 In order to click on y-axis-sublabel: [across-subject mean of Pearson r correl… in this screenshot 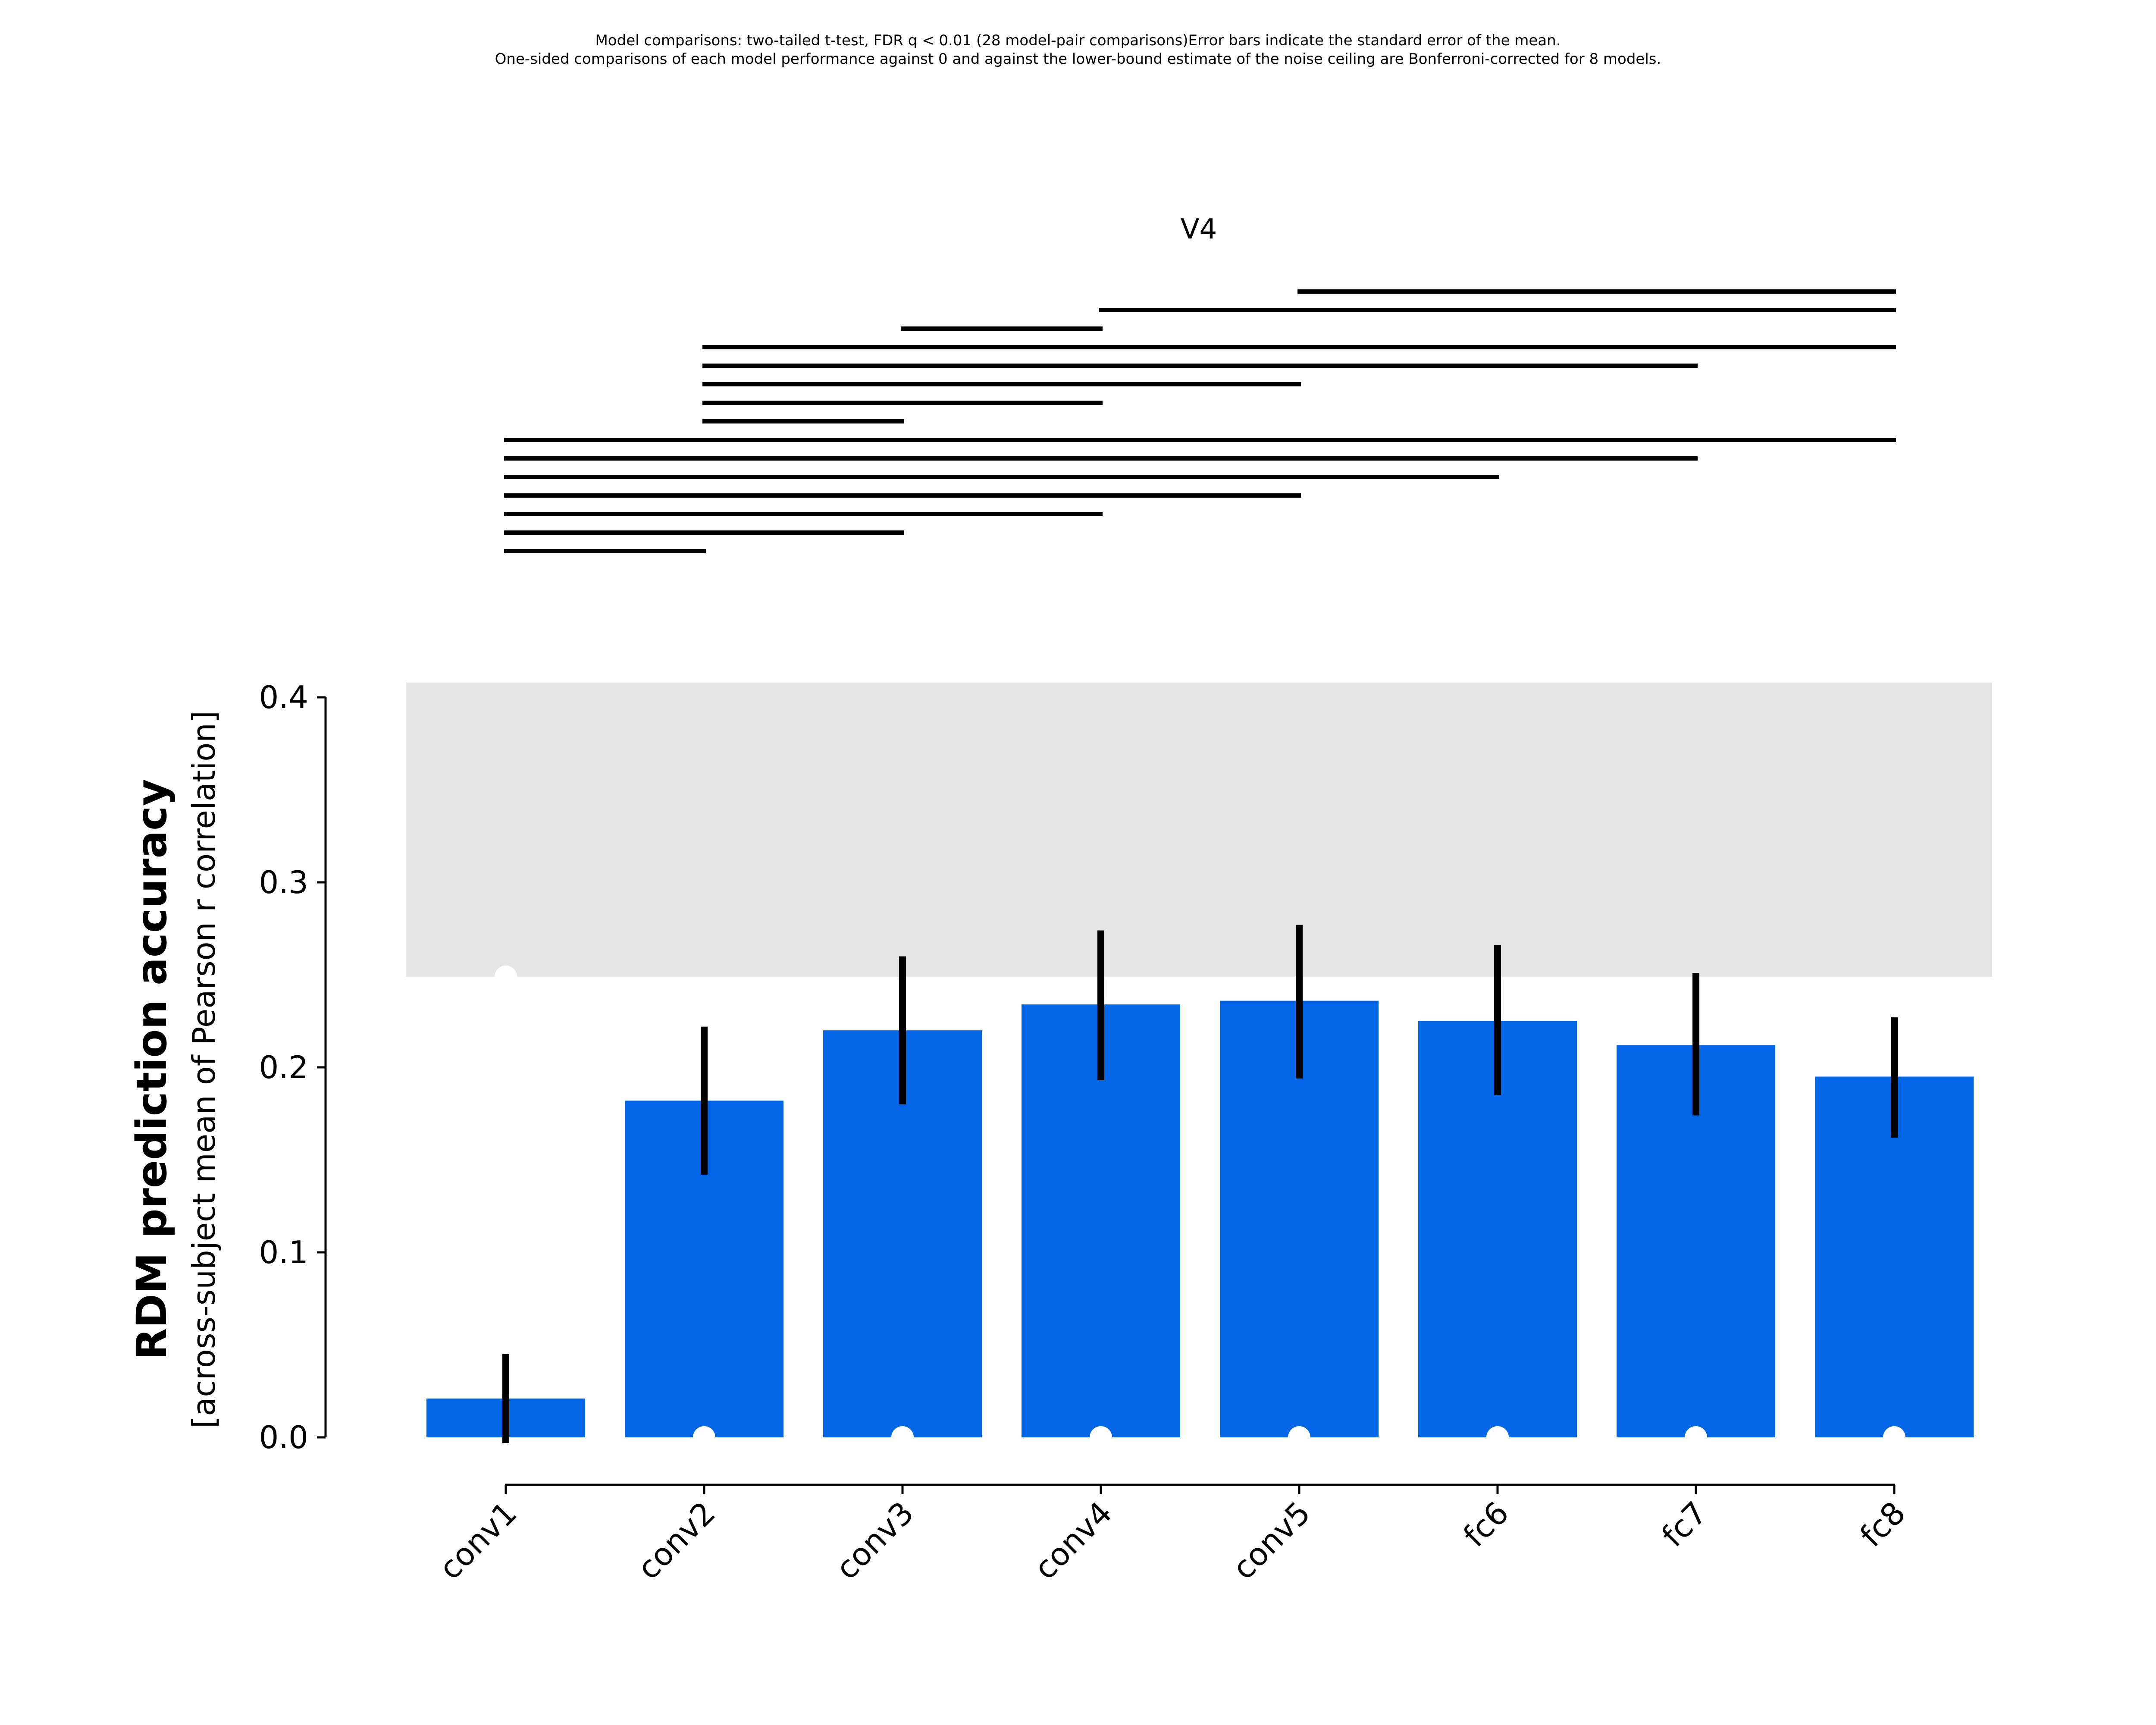, I will do `click(204, 1069)`.